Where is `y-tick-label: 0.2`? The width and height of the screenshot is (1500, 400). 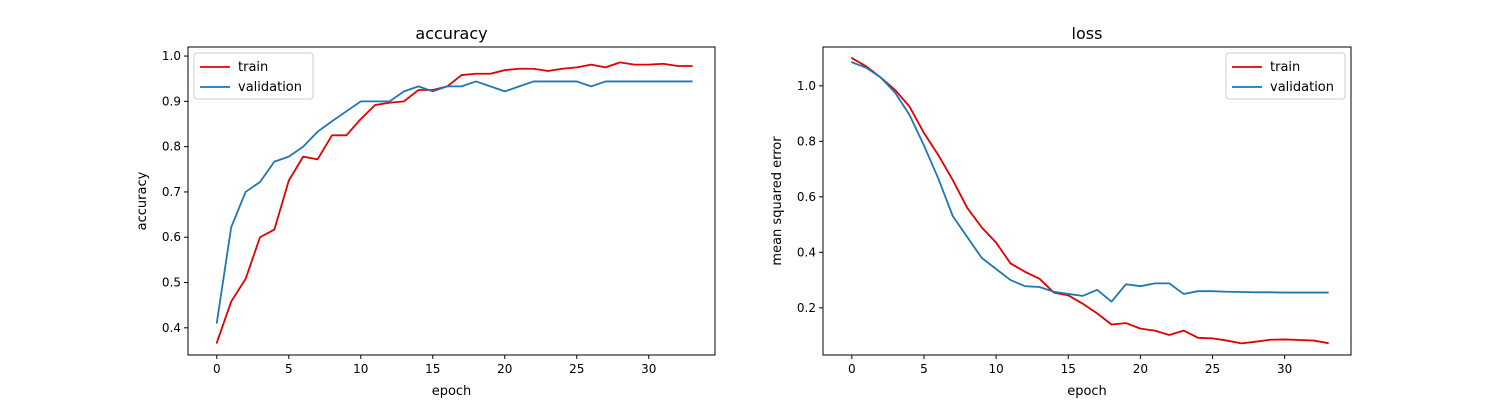
y-tick-label: 0.2 is located at coordinates (806, 308).